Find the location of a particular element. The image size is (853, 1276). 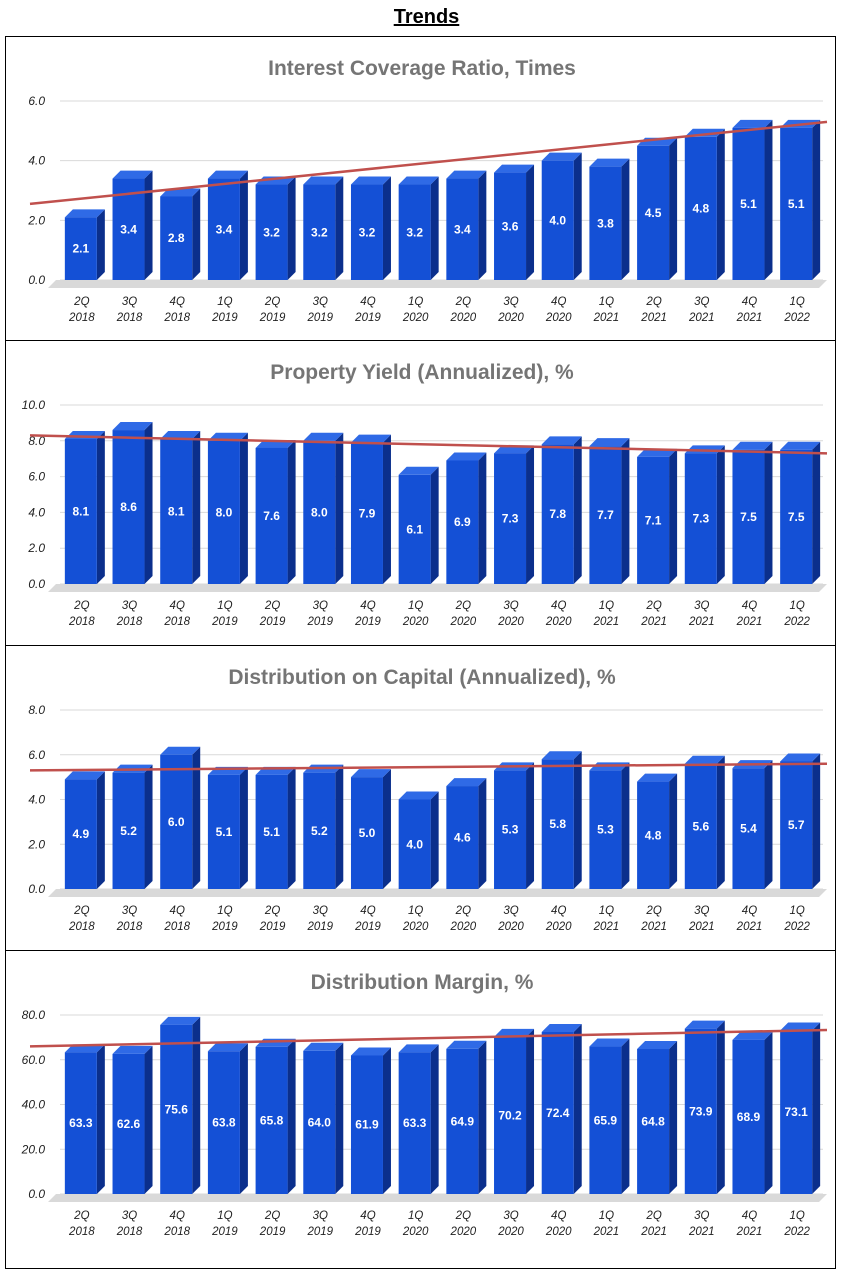

data-label: 4.0 is located at coordinates (414, 844).